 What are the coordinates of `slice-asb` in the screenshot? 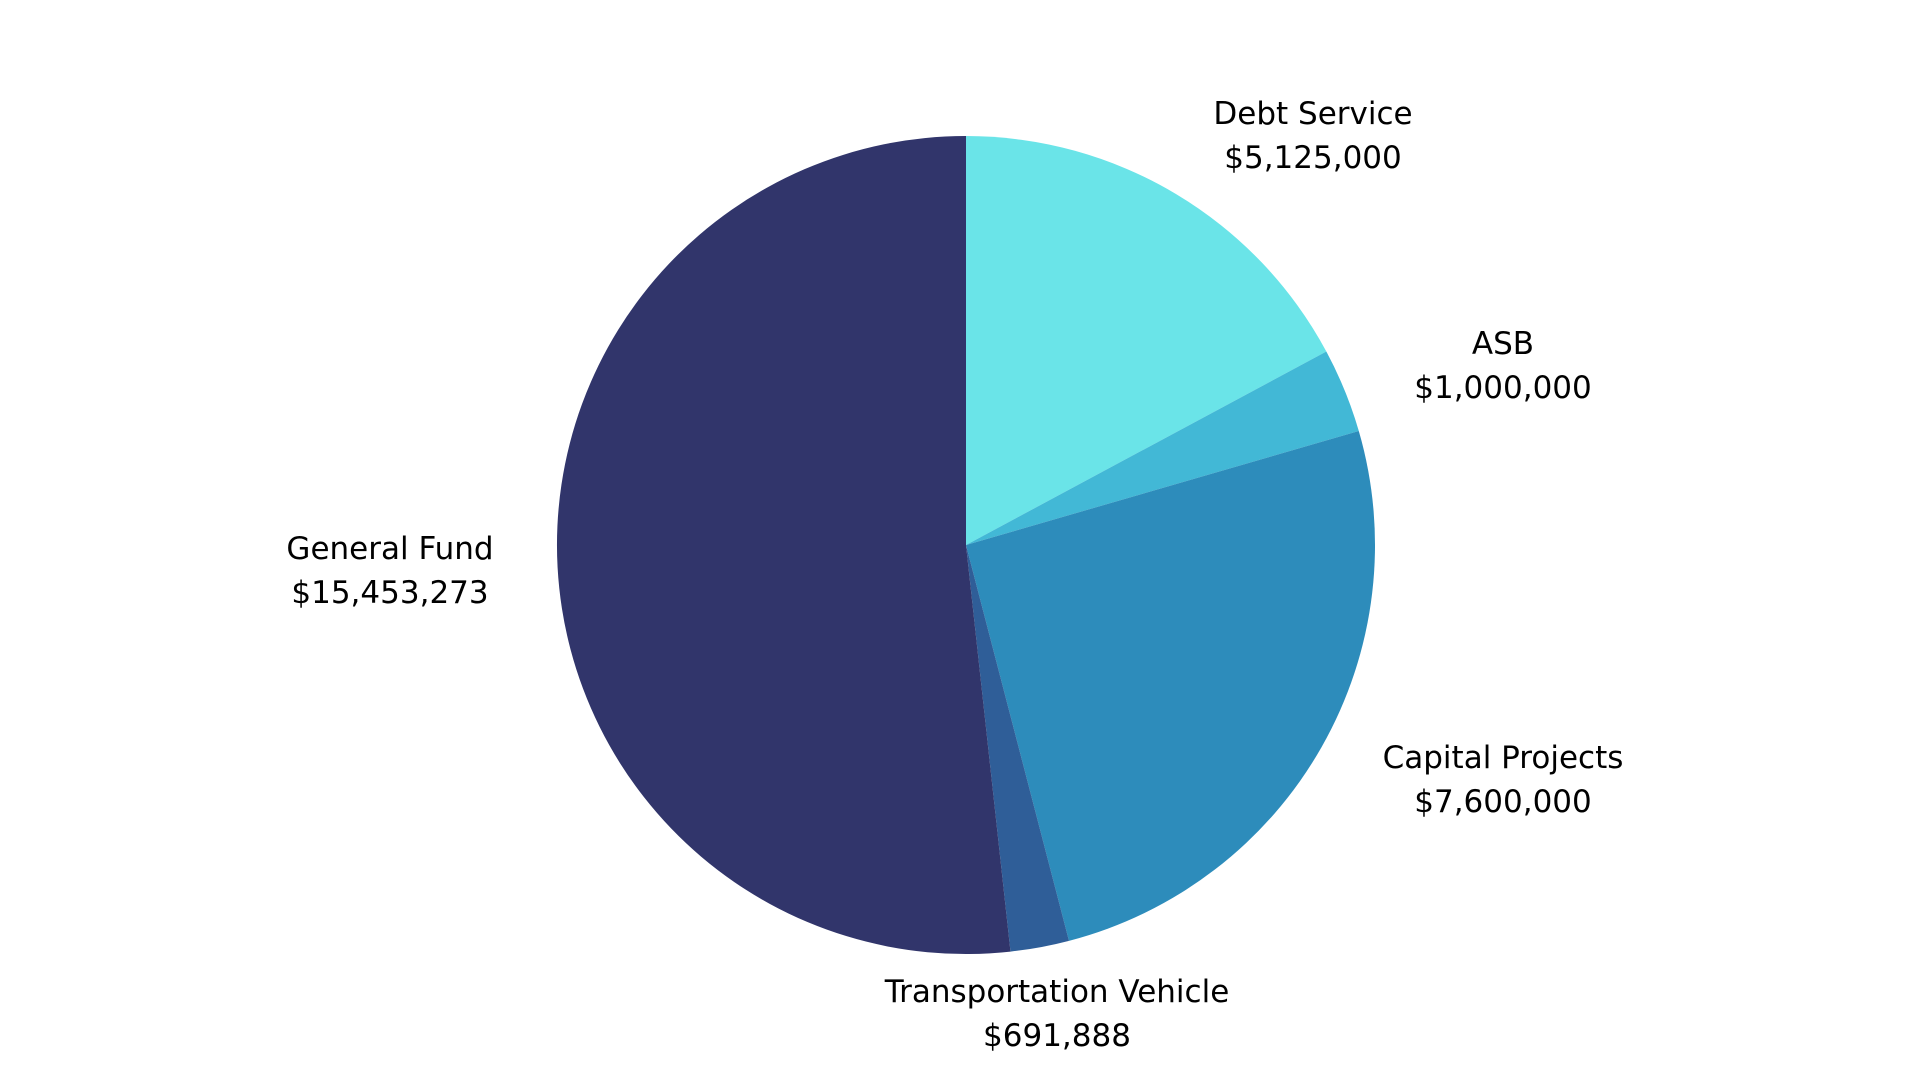 It's located at (1162, 448).